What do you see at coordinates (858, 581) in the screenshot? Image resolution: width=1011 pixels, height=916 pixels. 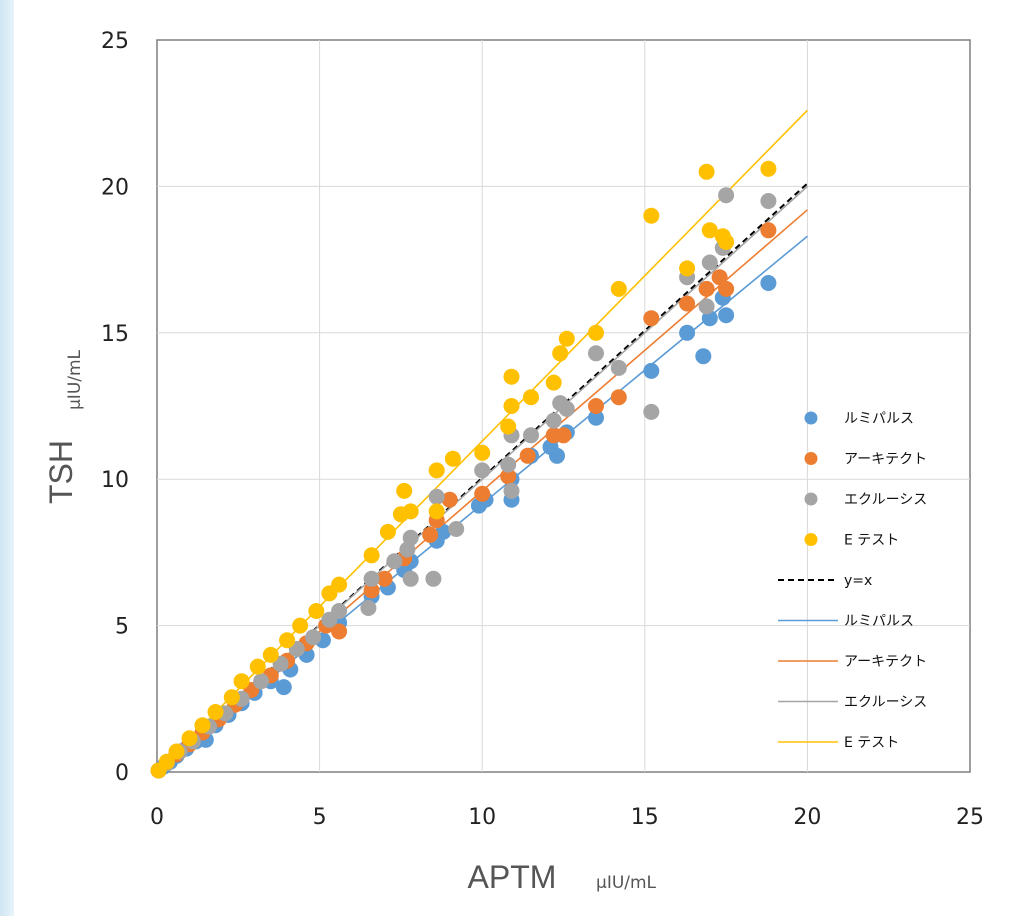 I see `legend-label: y=x` at bounding box center [858, 581].